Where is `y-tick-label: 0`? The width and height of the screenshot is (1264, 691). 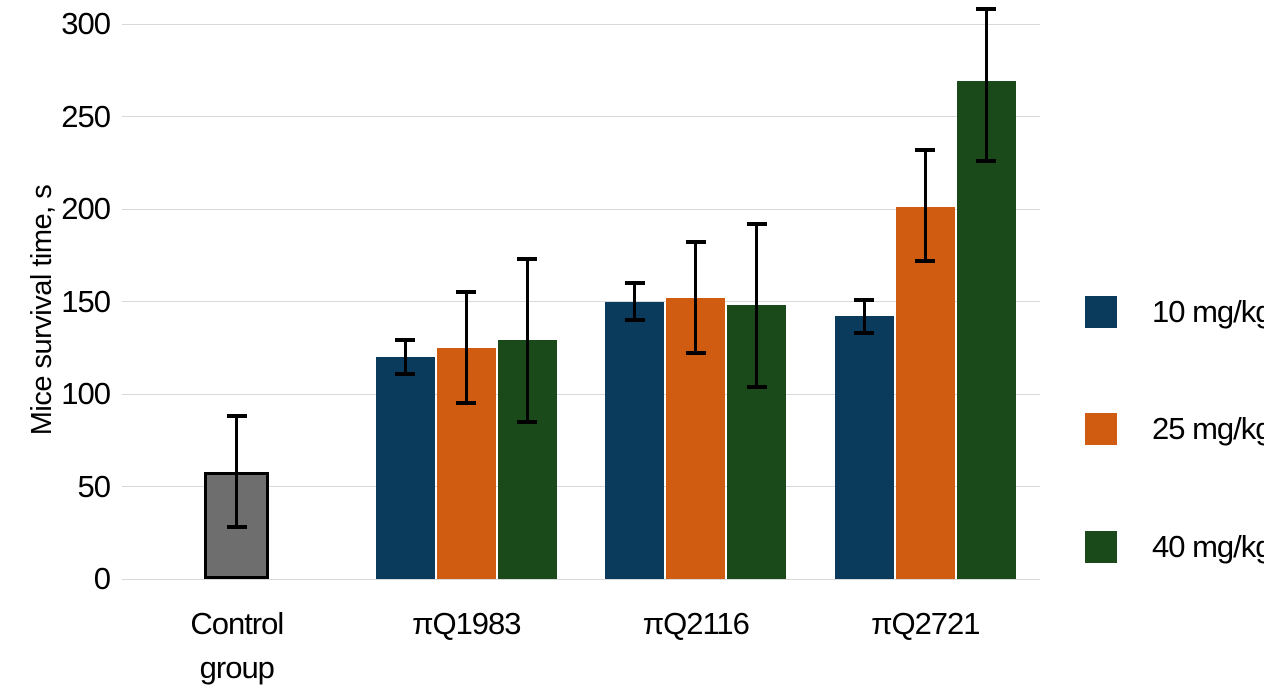 y-tick-label: 0 is located at coordinates (102, 578).